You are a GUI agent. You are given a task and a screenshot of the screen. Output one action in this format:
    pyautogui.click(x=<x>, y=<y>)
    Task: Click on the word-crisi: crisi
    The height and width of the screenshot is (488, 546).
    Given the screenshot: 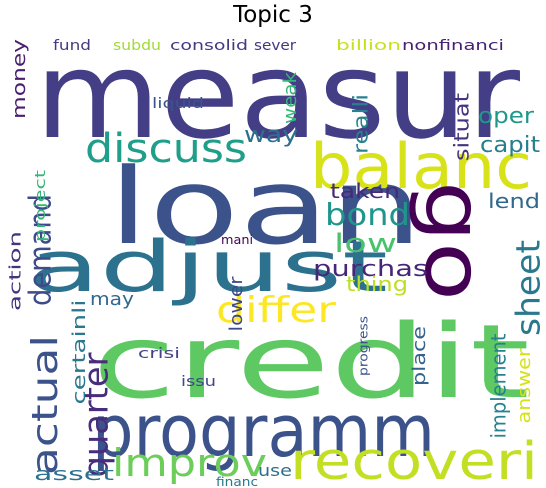 What is the action you would take?
    pyautogui.click(x=159, y=354)
    